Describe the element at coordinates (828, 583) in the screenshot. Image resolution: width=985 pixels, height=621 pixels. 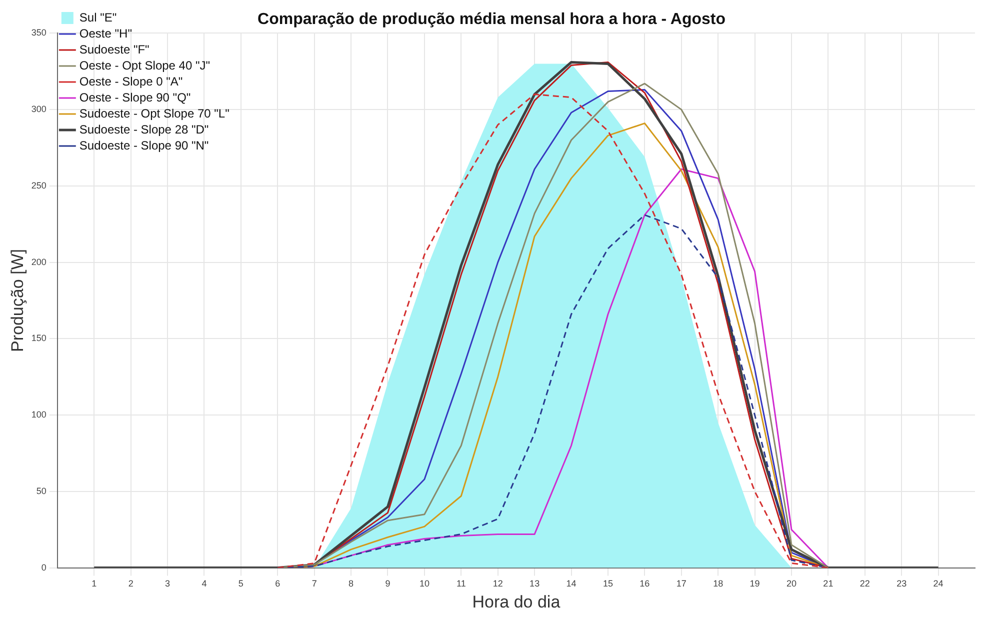
I see `x-tick-label: 21` at that location.